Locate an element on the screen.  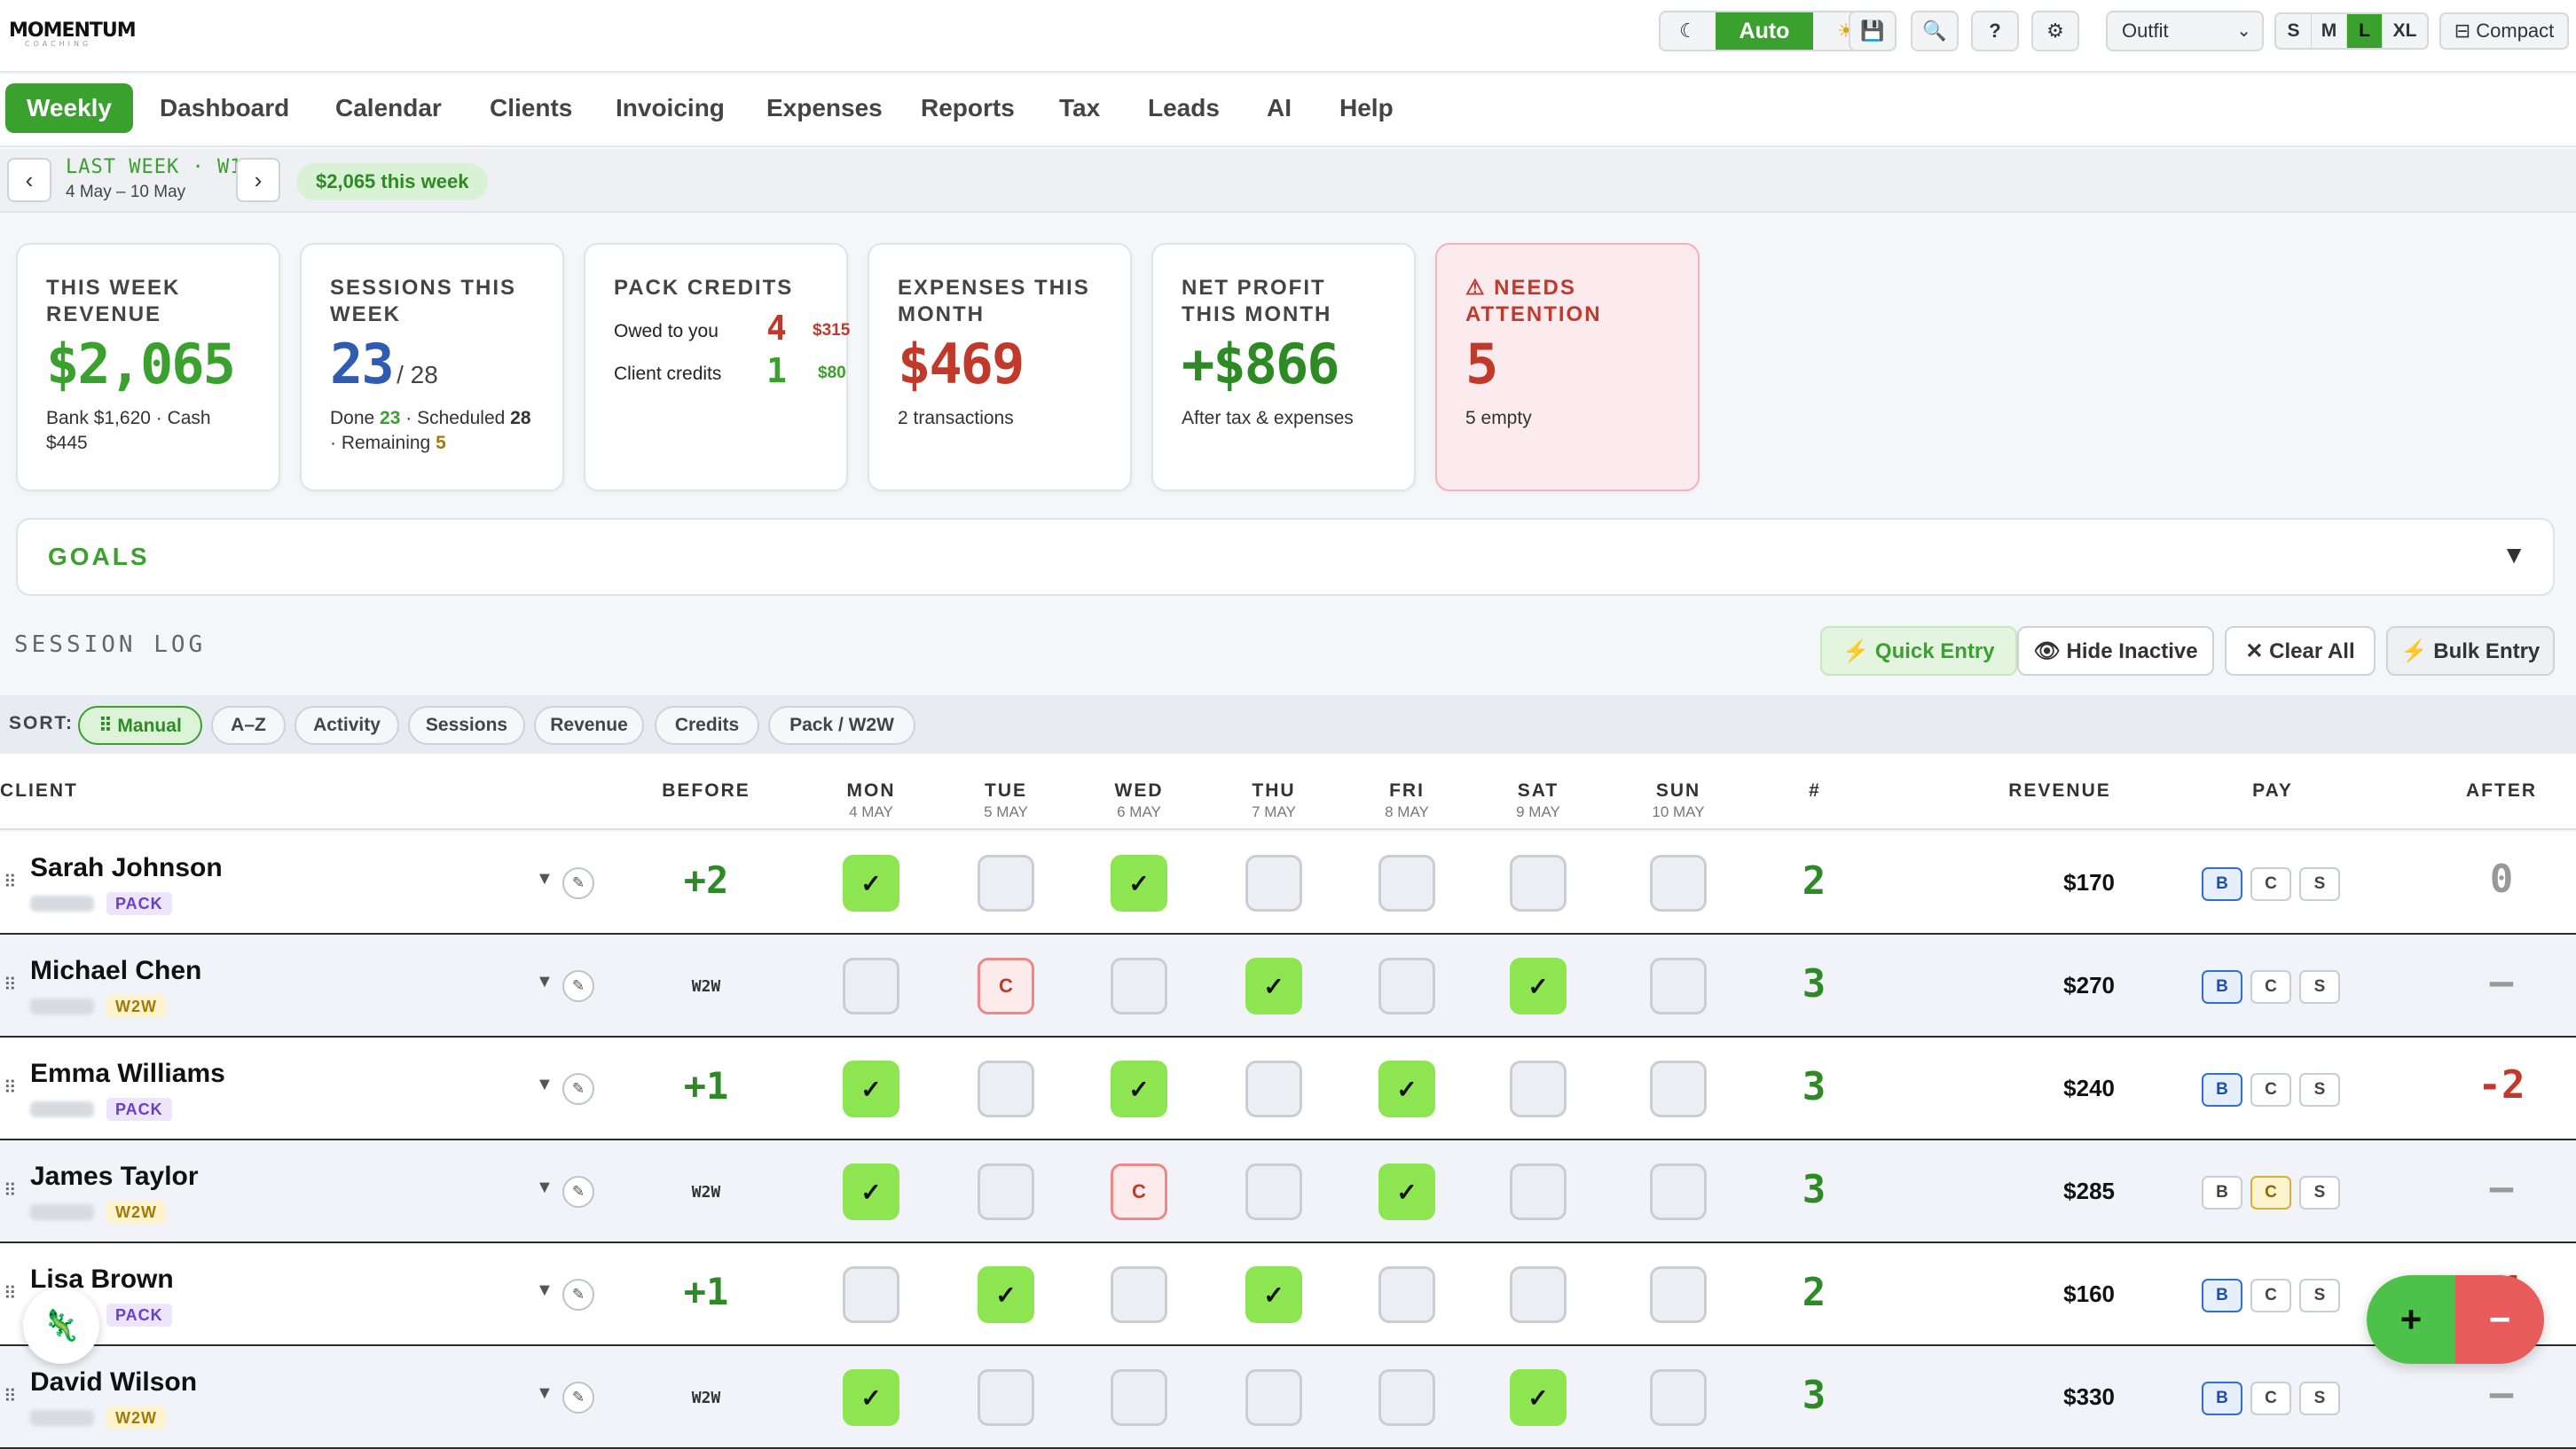
tab-clients: Clients is located at coordinates (531, 107).